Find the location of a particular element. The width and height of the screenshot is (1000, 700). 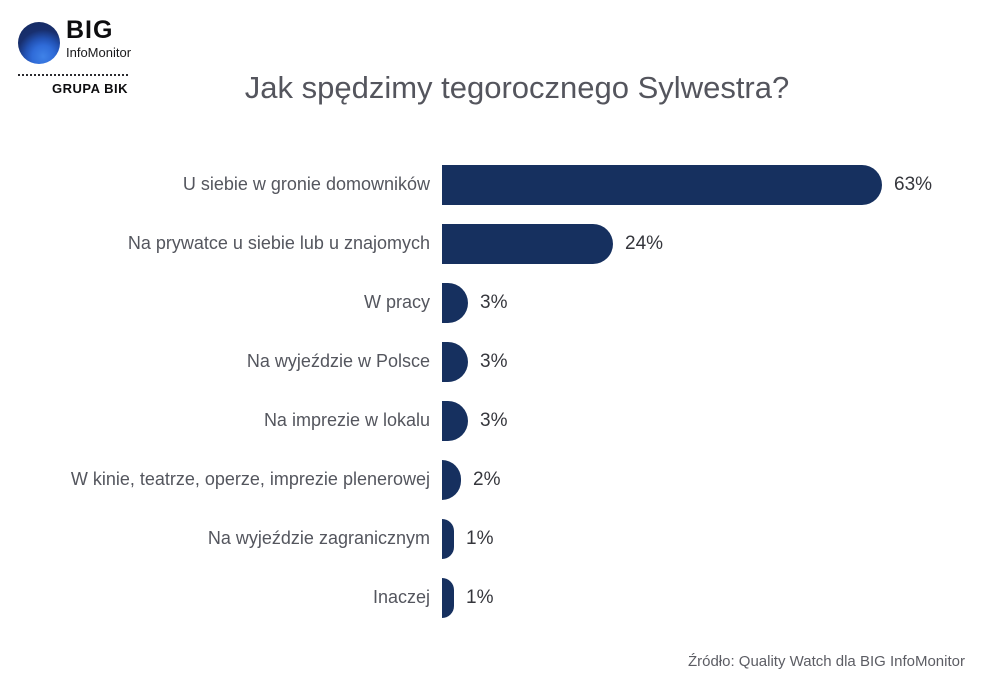

category-label: U siebie w gronie domowników is located at coordinates (306, 184).